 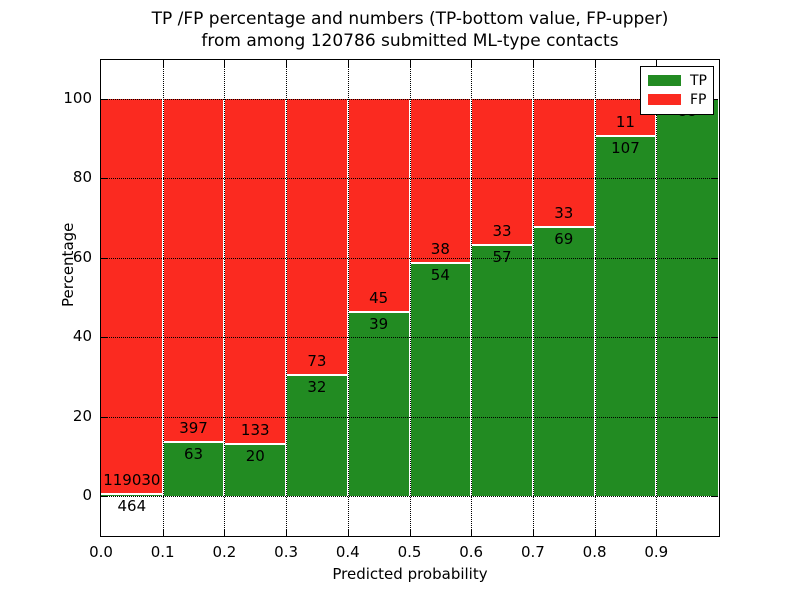 What do you see at coordinates (317, 386) in the screenshot?
I see `bar-label-tp: 32` at bounding box center [317, 386].